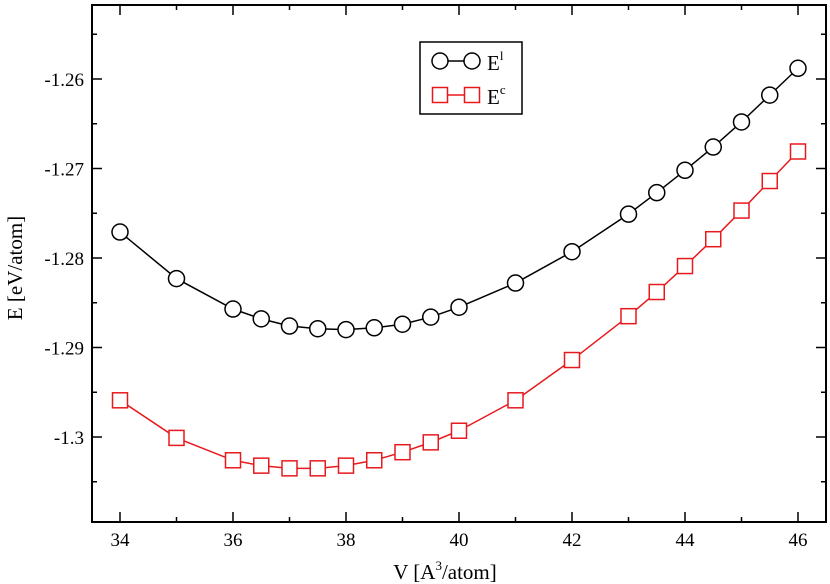  Describe the element at coordinates (64, 259) in the screenshot. I see `y-tick-label: -1.28` at that location.